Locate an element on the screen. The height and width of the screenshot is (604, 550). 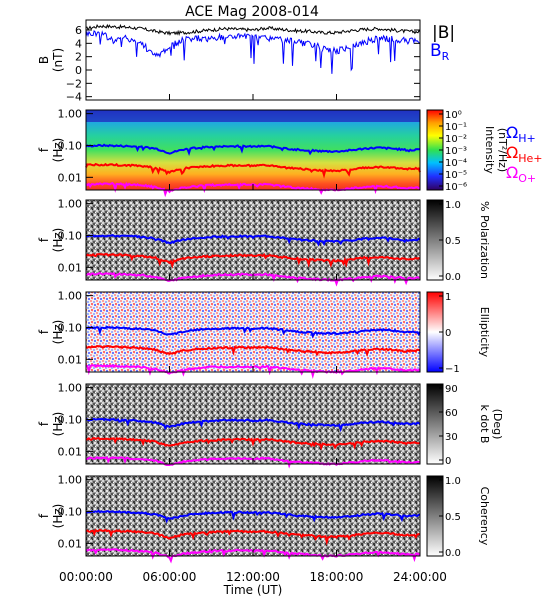
polarization-spectrogram is located at coordinates (253, 240).